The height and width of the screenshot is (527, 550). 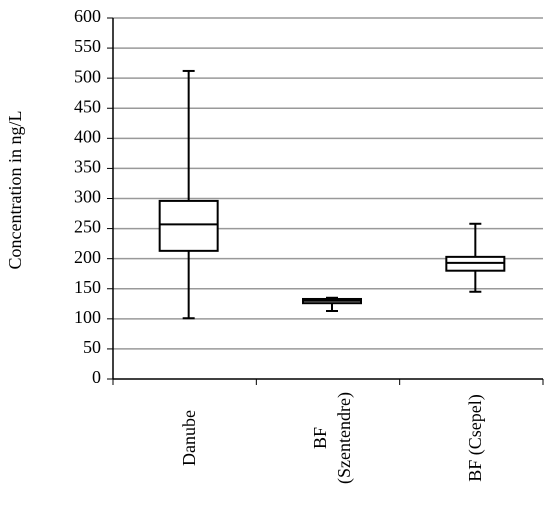 What do you see at coordinates (87, 197) in the screenshot?
I see `y-tick-label: 300` at bounding box center [87, 197].